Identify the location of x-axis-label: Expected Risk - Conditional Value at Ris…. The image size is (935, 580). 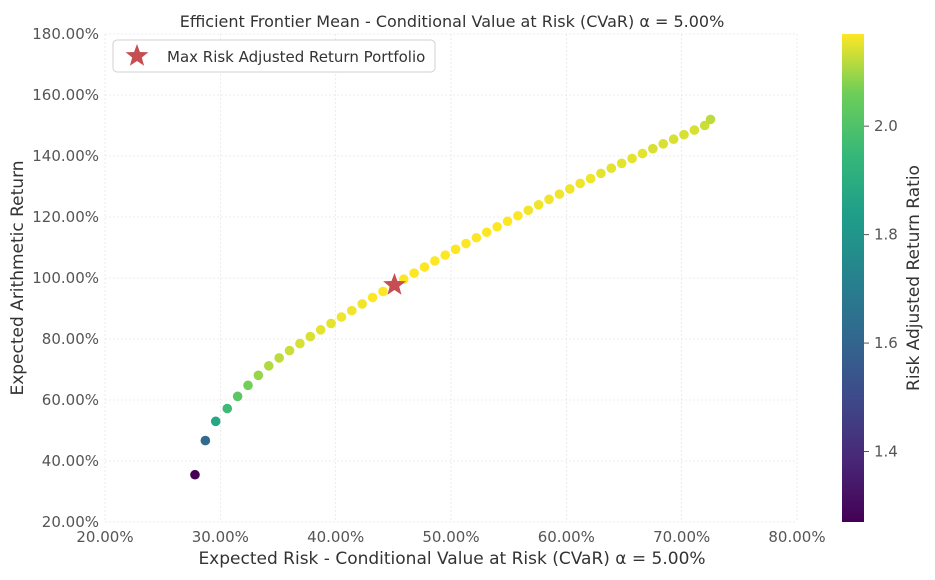
(451, 559).